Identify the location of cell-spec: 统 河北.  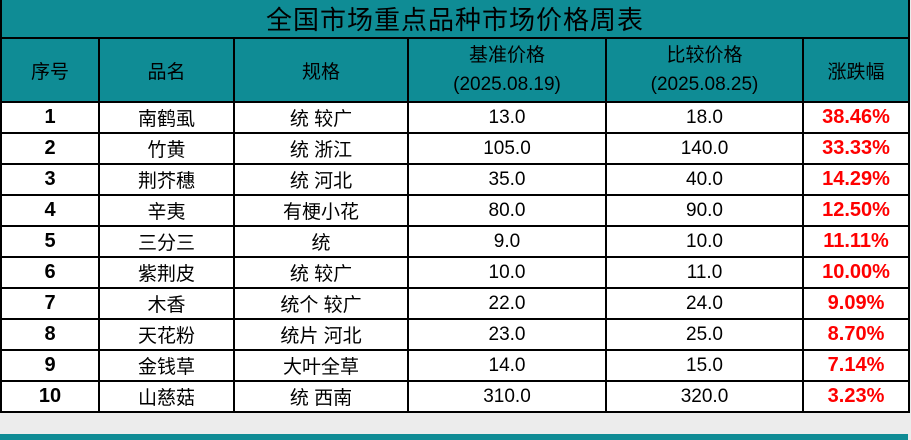
(321, 179).